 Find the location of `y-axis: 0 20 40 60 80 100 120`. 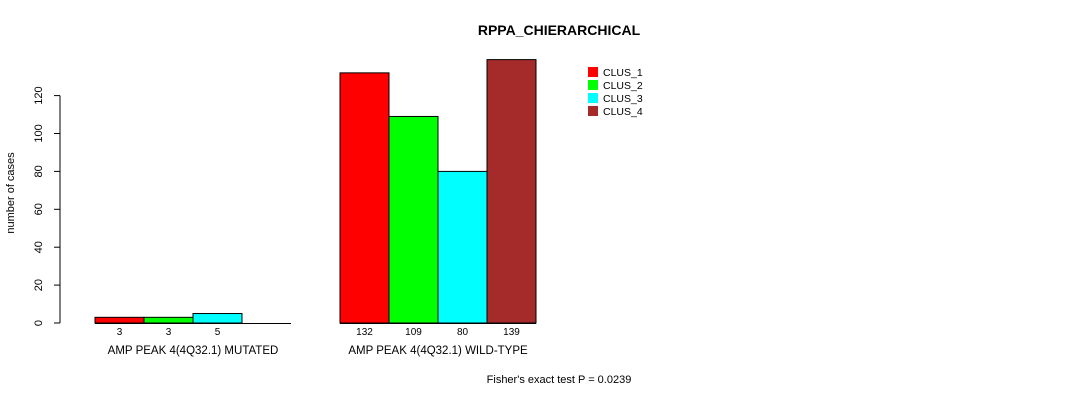

y-axis: 0 20 40 60 80 100 120 is located at coordinates (47, 206).